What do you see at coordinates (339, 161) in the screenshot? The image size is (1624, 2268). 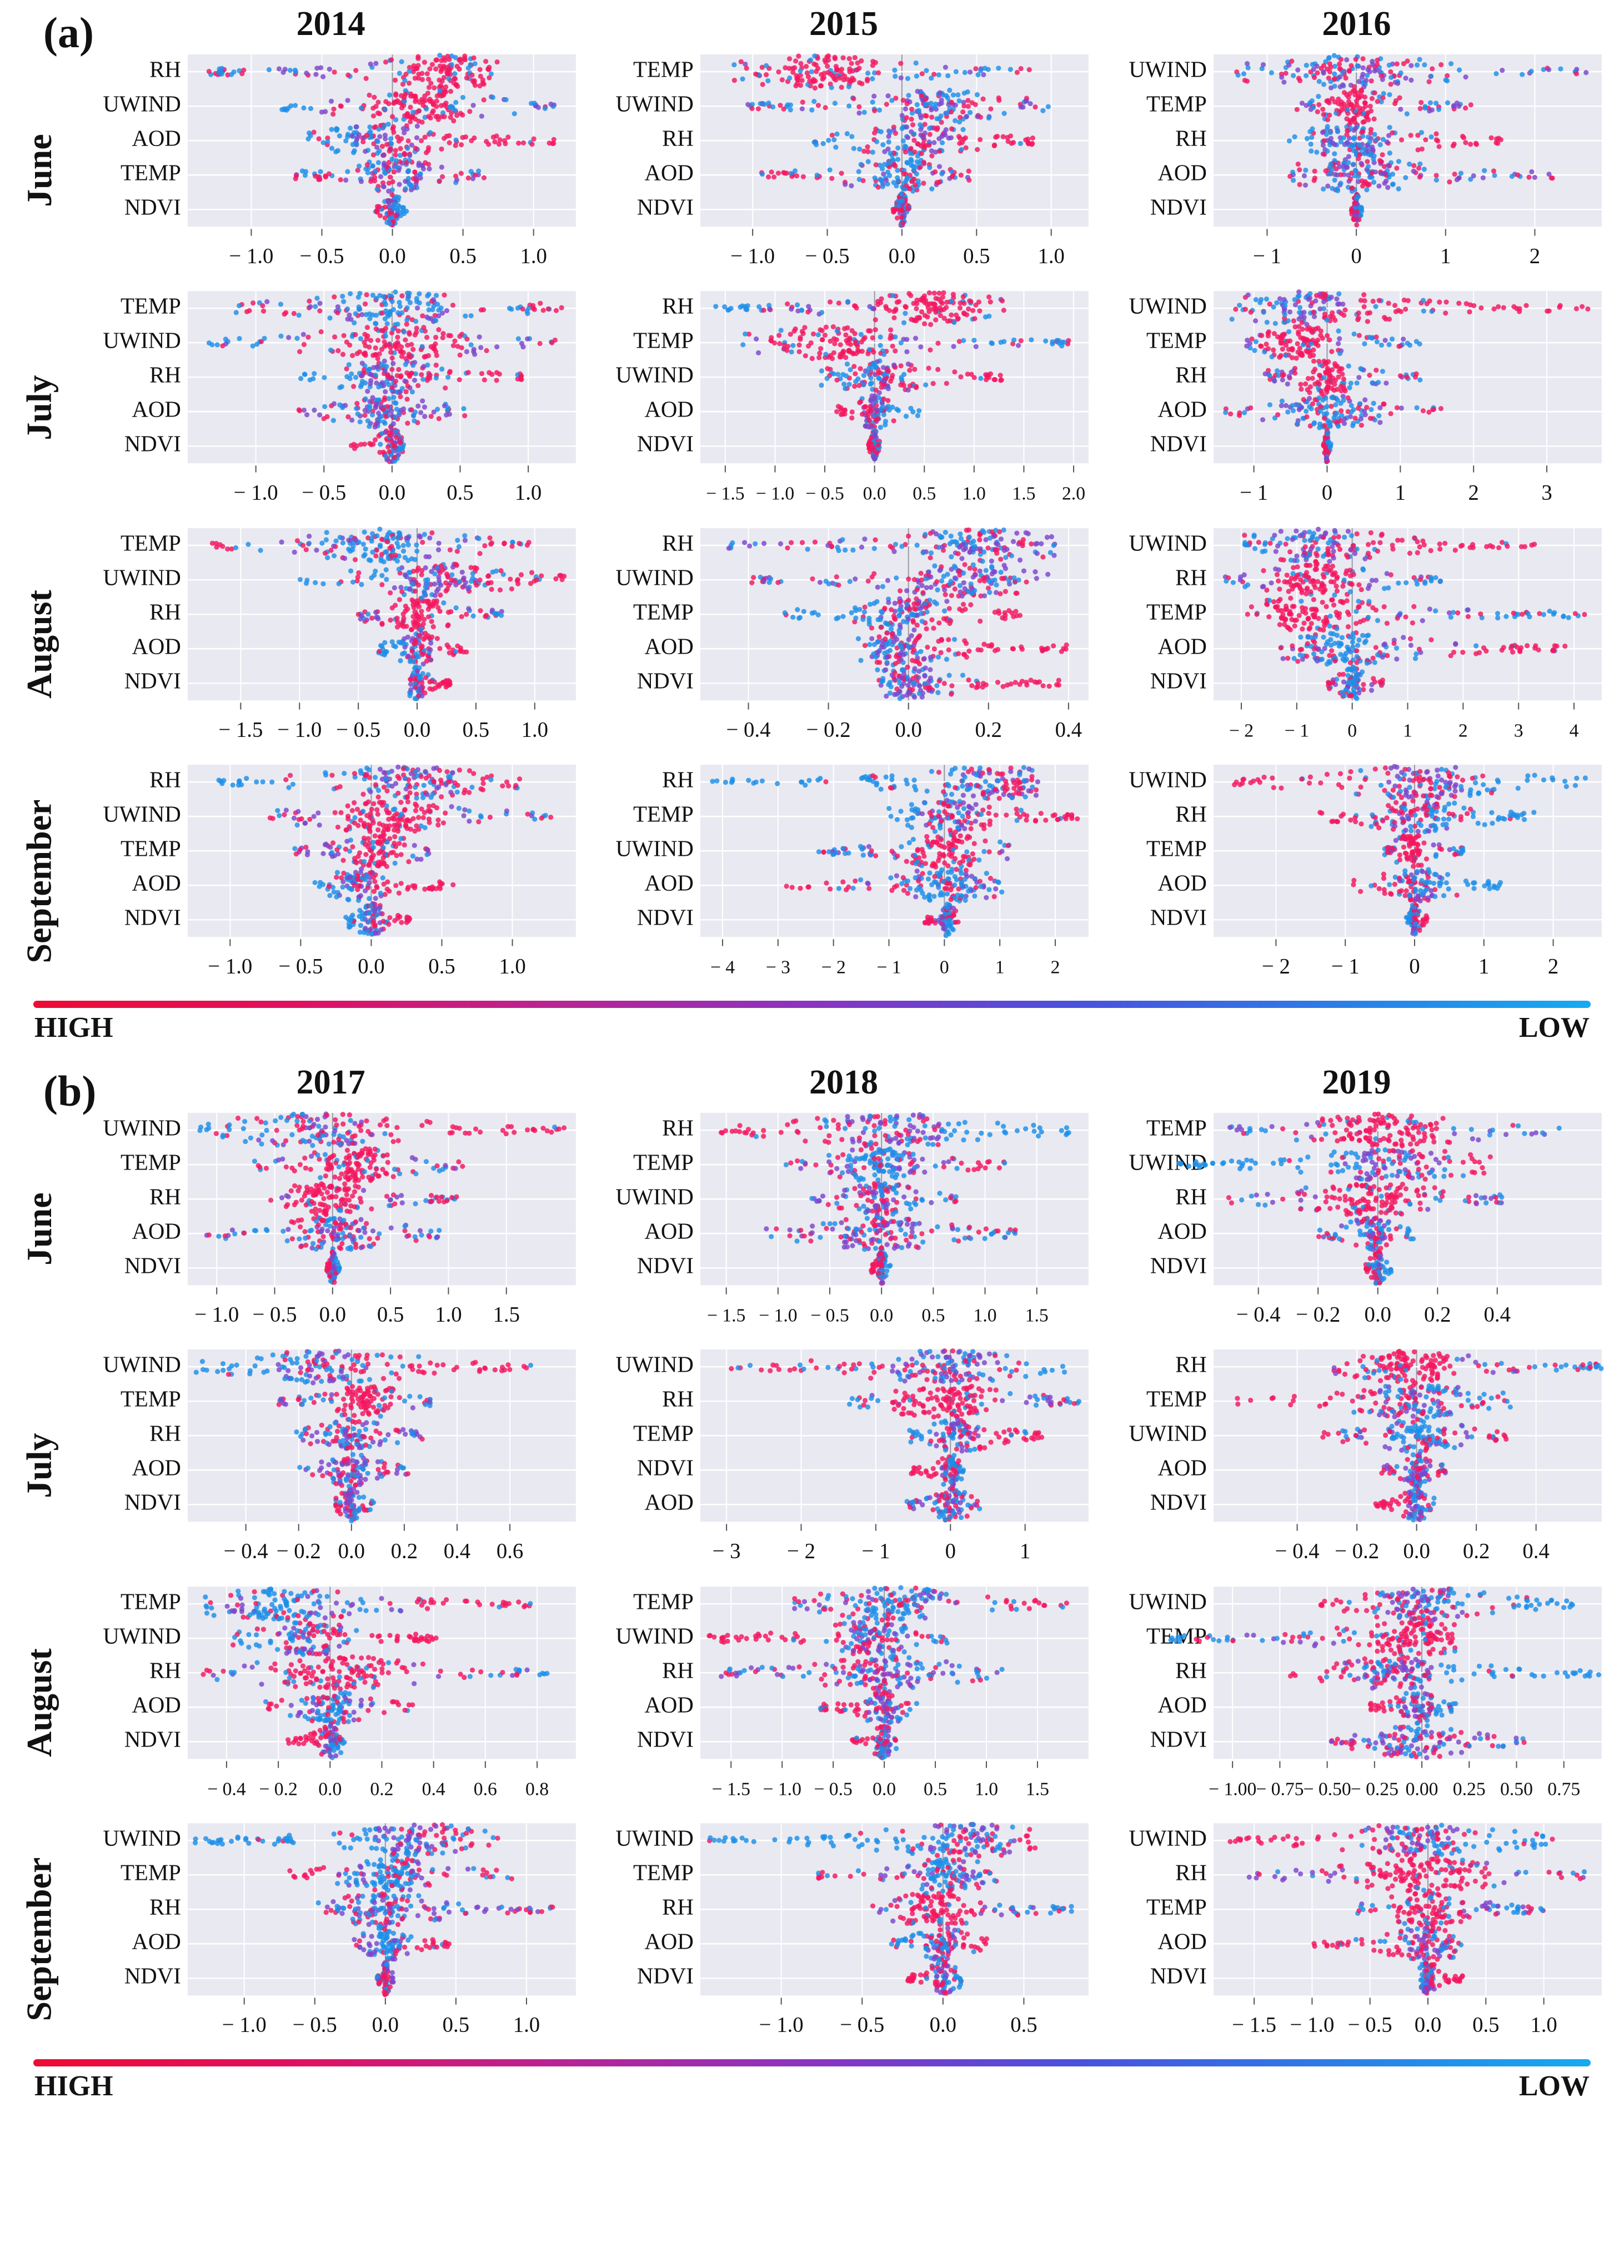 I see `beeswarm-plot-2014-June: RH UWIND AOD TEMP NDVI − 1.0 − 0.5 0.0 0.5 1.0` at bounding box center [339, 161].